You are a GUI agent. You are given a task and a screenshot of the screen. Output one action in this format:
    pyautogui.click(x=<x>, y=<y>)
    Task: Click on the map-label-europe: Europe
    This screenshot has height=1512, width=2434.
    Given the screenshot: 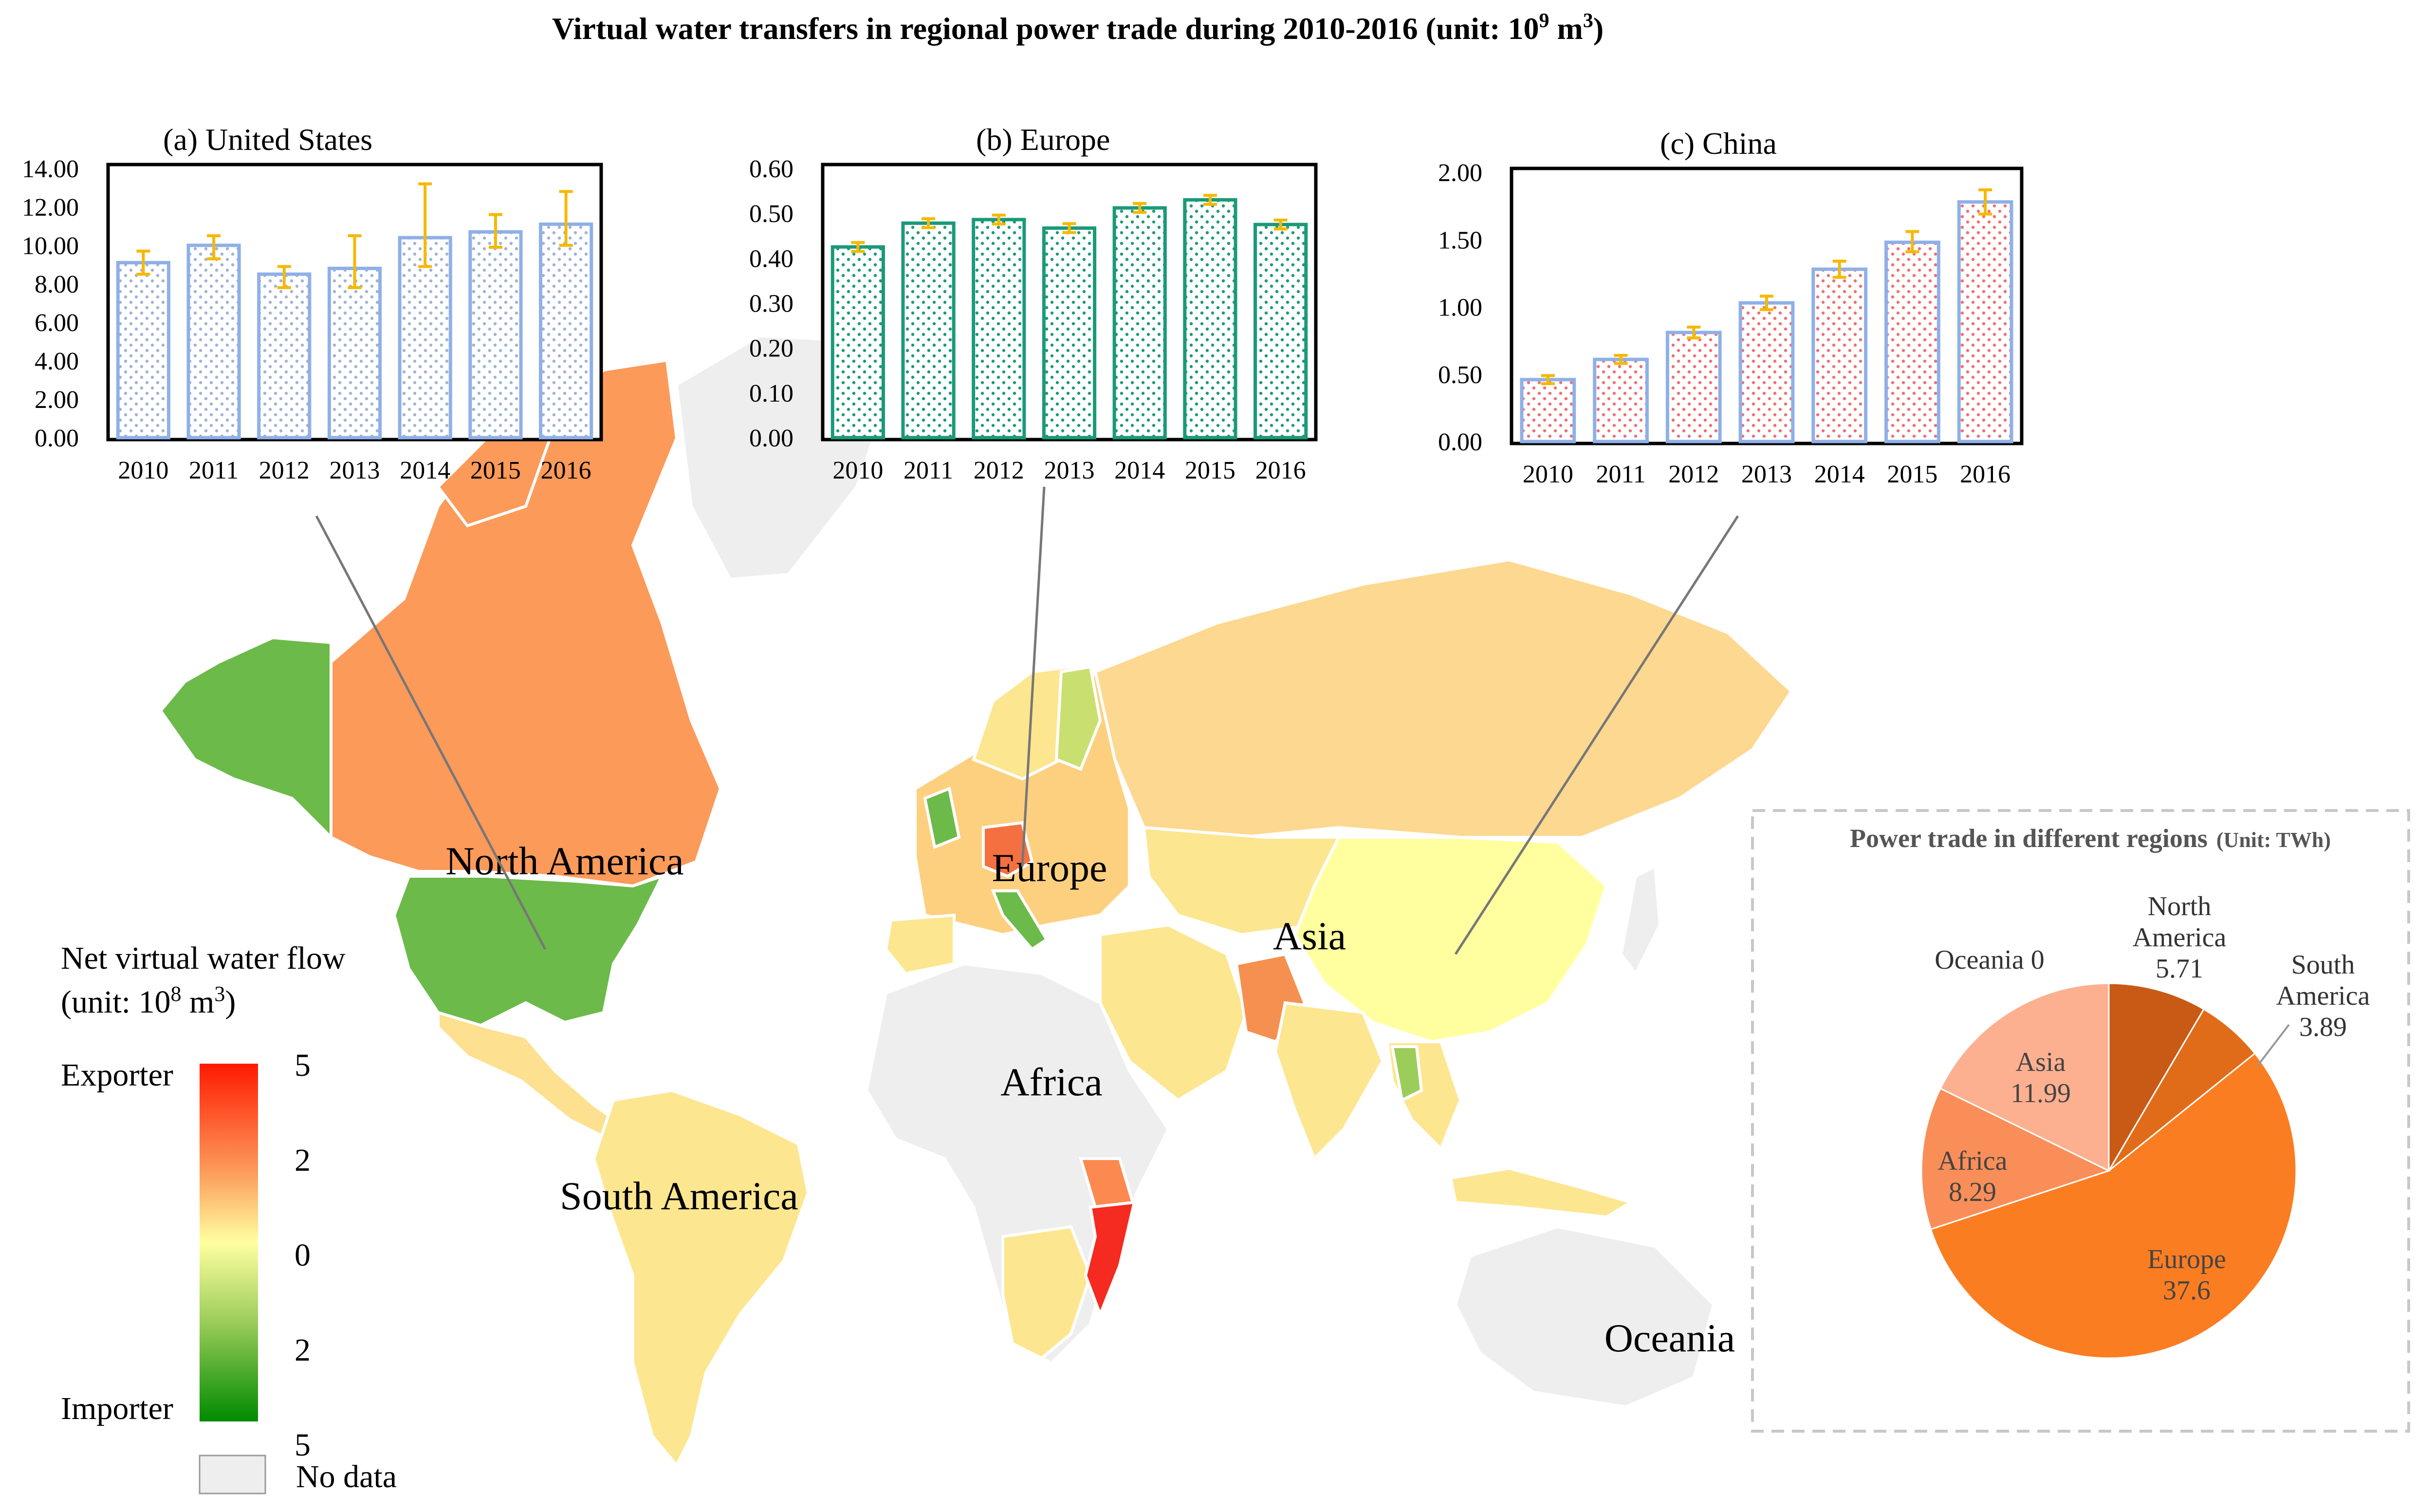 What is the action you would take?
    pyautogui.click(x=1049, y=868)
    